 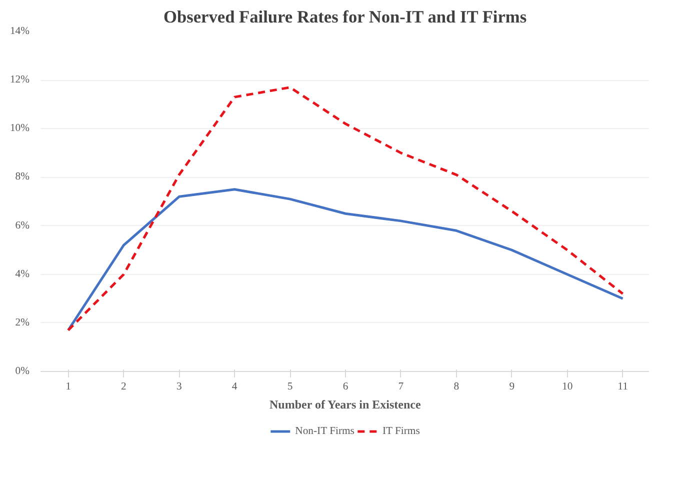 What do you see at coordinates (401, 431) in the screenshot?
I see `legend-label: IT Firms` at bounding box center [401, 431].